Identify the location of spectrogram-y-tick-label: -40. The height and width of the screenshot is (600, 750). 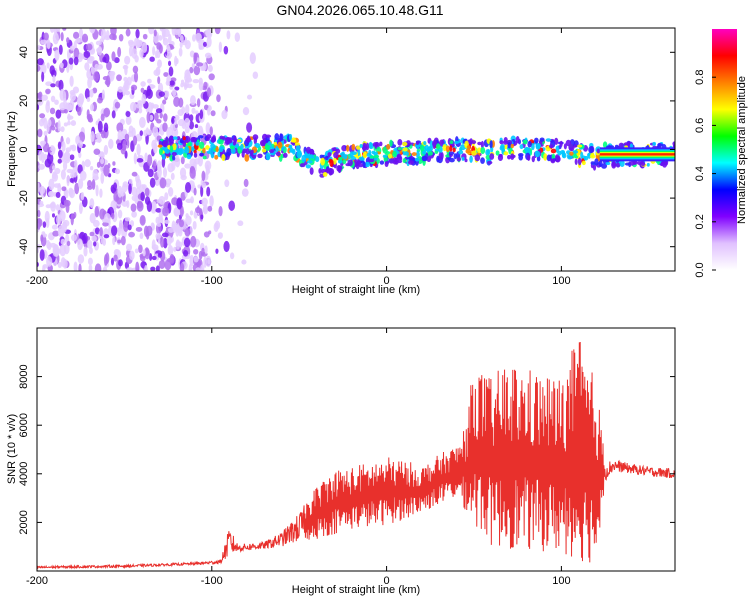
(24, 247).